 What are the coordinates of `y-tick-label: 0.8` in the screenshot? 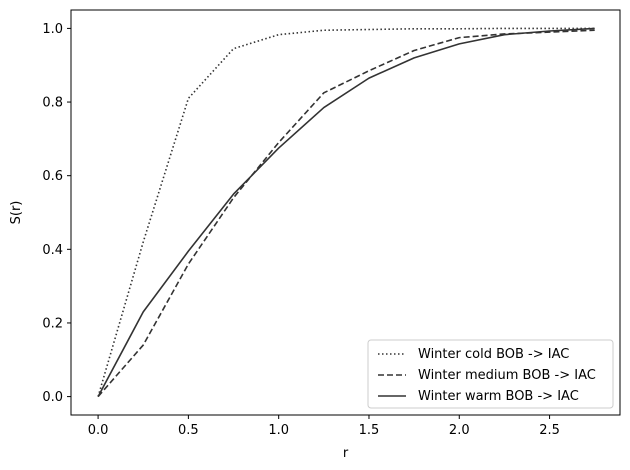 It's located at (52, 103).